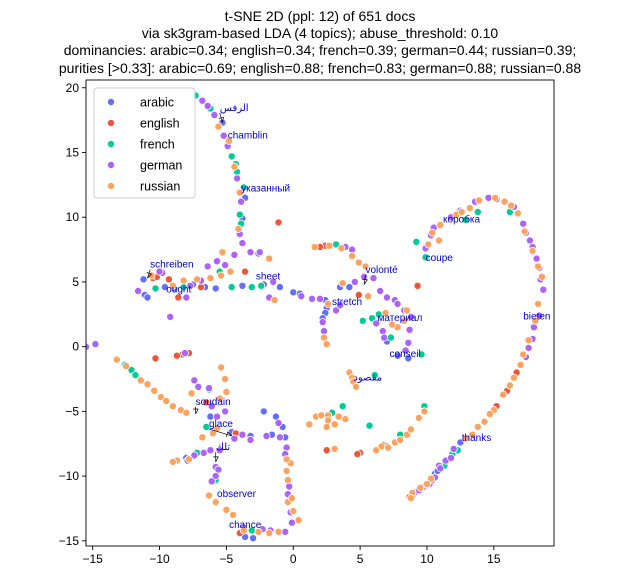 This screenshot has height=578, width=640. I want to click on annotation-label: الرفس, so click(234, 108).